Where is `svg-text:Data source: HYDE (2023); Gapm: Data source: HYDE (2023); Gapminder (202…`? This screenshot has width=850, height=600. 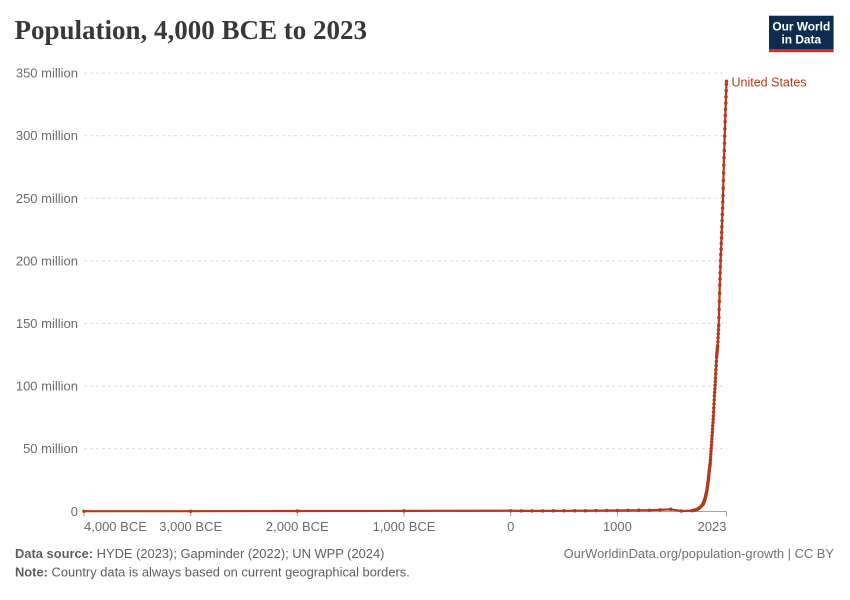
svg-text:Data source: HYDE (2023); Gapm: Data source: HYDE (2023); Gapminder (202… is located at coordinates (199, 553).